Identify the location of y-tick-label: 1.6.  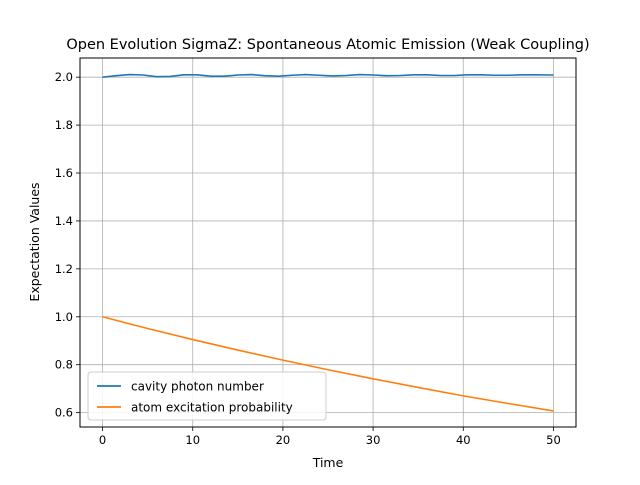
(64, 173).